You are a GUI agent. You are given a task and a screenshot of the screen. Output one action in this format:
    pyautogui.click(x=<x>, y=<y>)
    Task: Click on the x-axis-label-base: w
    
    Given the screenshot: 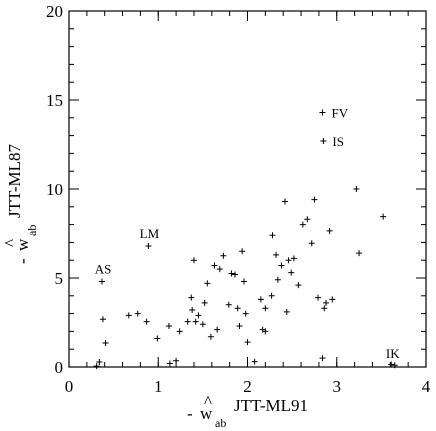 What is the action you would take?
    pyautogui.click(x=206, y=413)
    